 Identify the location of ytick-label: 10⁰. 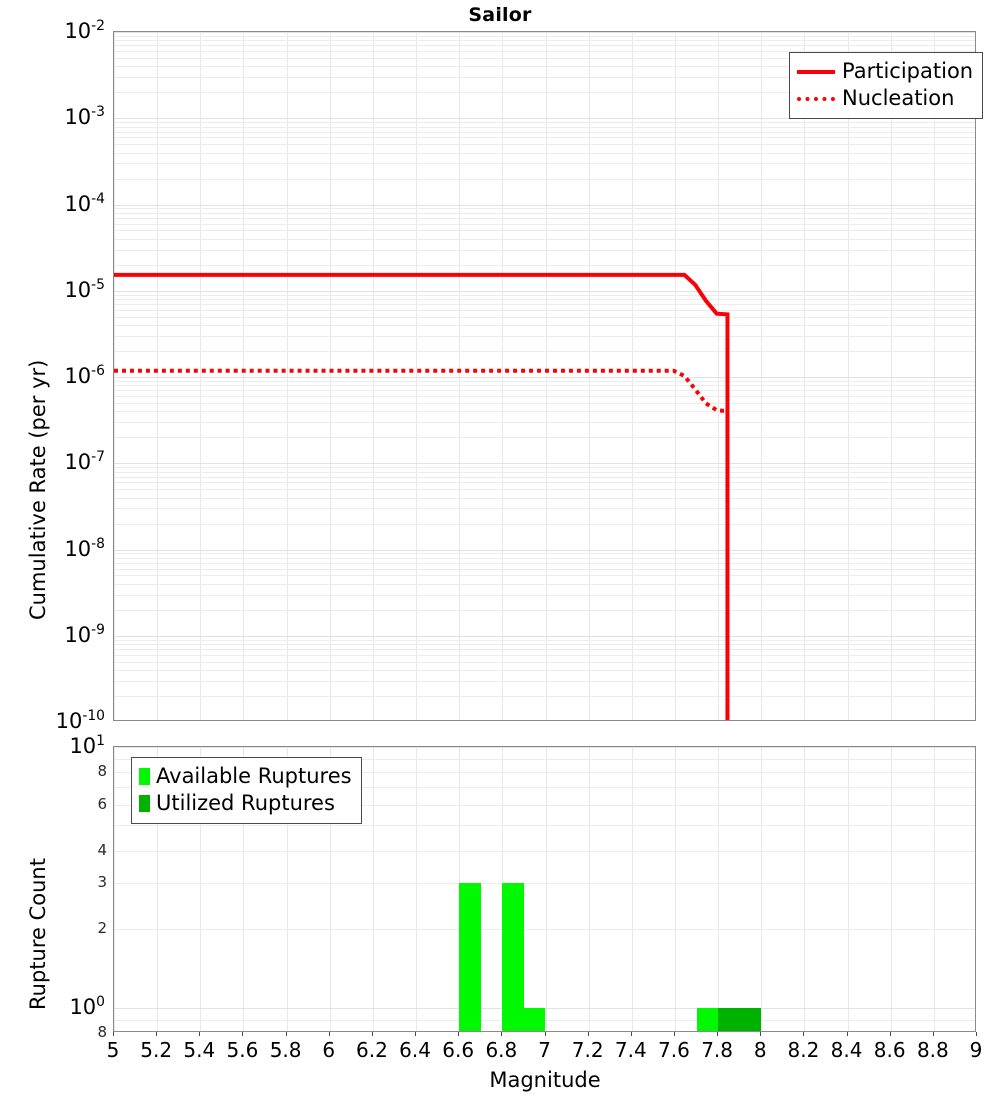
(87, 1006).